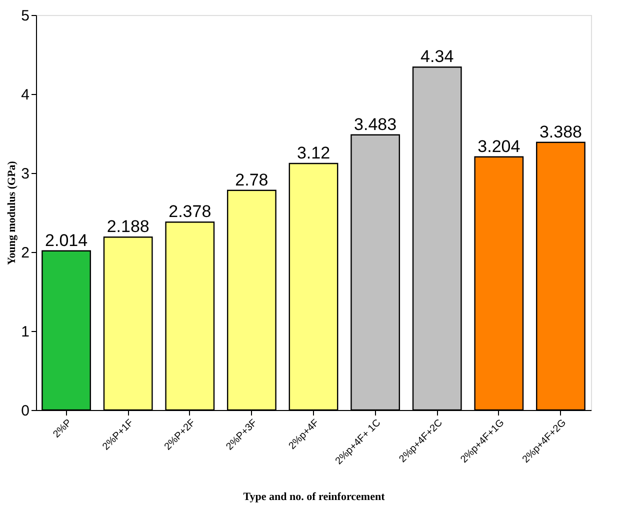 The image size is (639, 509). I want to click on data-label: 3.483, so click(375, 124).